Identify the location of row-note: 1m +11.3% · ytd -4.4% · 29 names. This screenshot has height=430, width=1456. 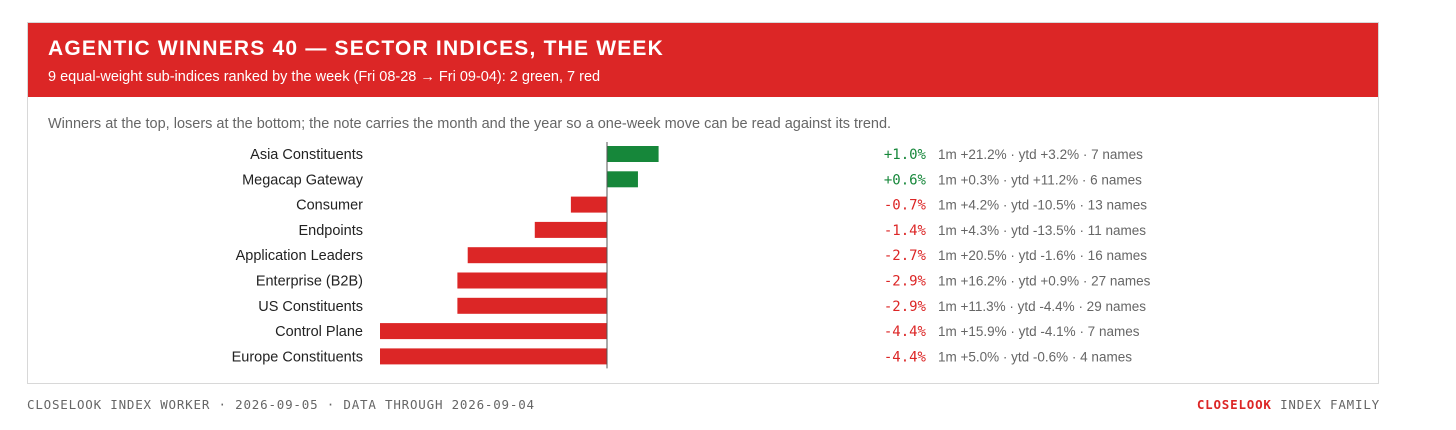
(1042, 306).